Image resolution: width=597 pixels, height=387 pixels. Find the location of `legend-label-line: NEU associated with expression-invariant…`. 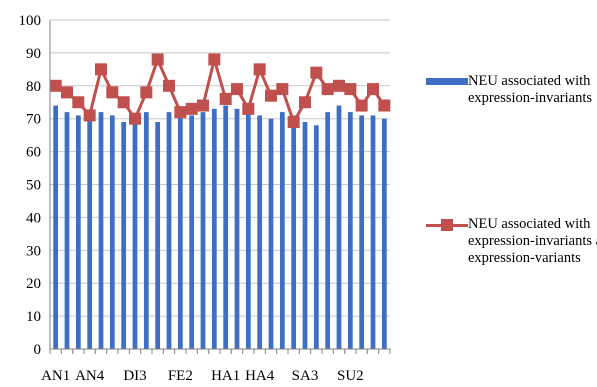

legend-label-line: NEU associated with expression-invariant… is located at coordinates (532, 241).